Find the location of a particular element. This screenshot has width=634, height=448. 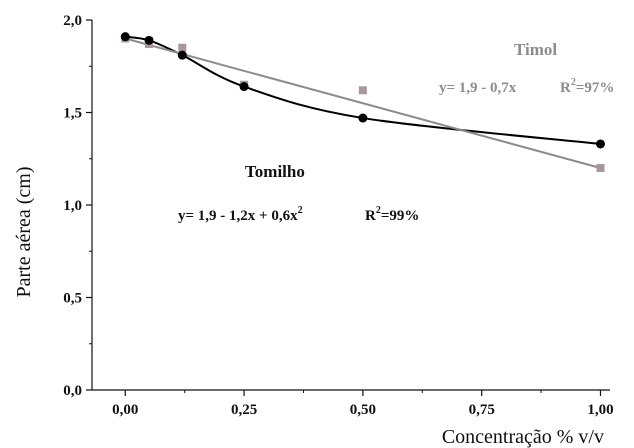

equation-timol: y= 1,9 - 0,7x R2=97% is located at coordinates (526, 86).